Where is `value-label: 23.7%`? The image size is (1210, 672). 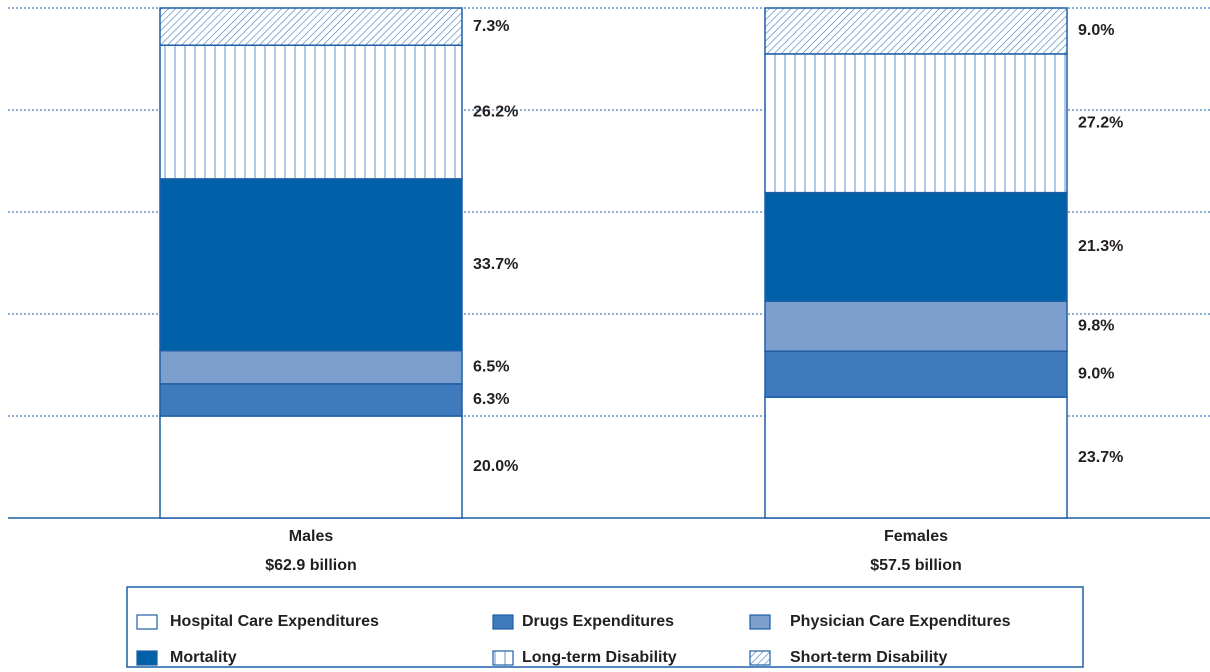
value-label: 23.7% is located at coordinates (1100, 457).